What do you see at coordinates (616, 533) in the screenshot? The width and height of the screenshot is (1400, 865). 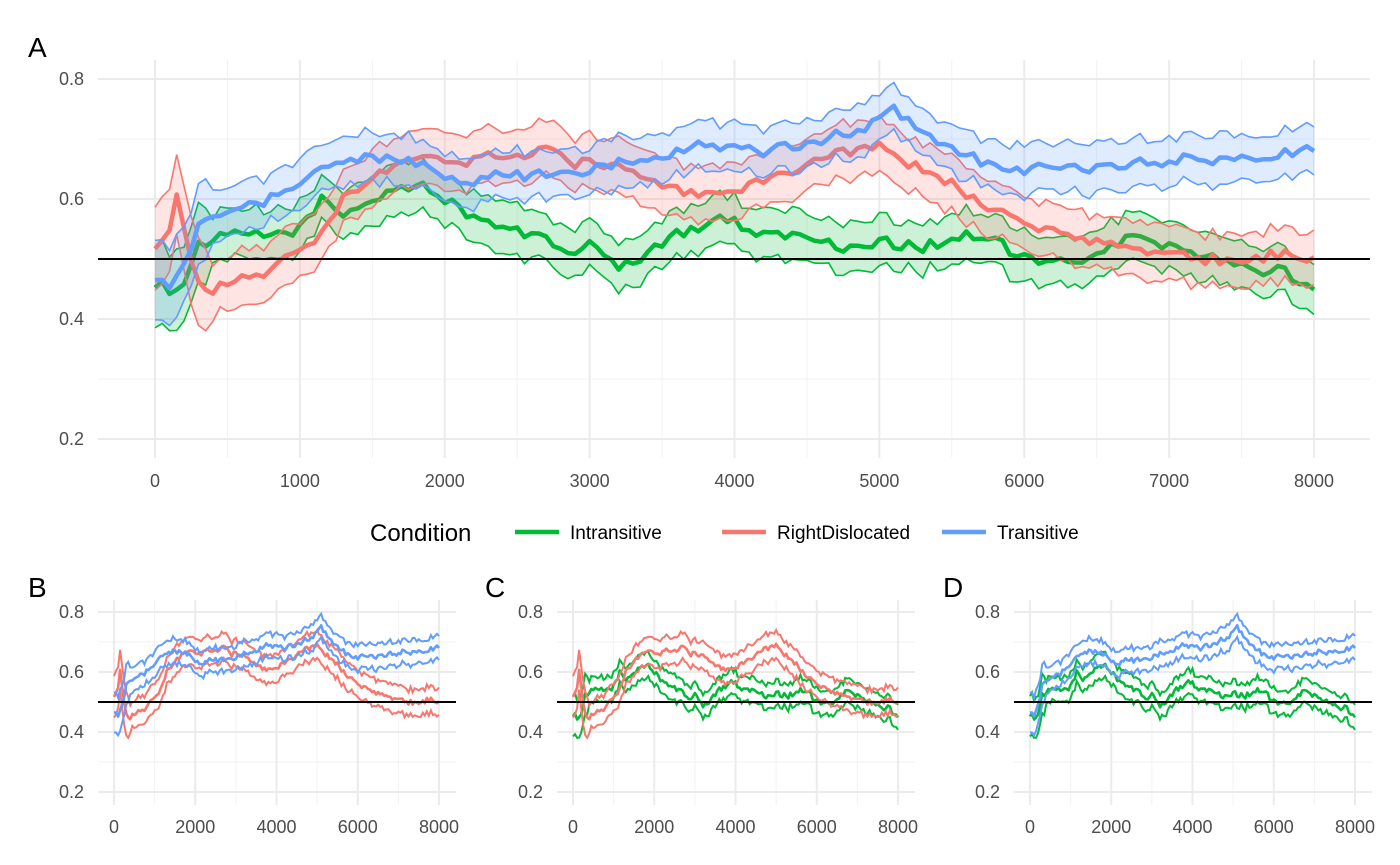 I see `legend-label: Intransitive` at bounding box center [616, 533].